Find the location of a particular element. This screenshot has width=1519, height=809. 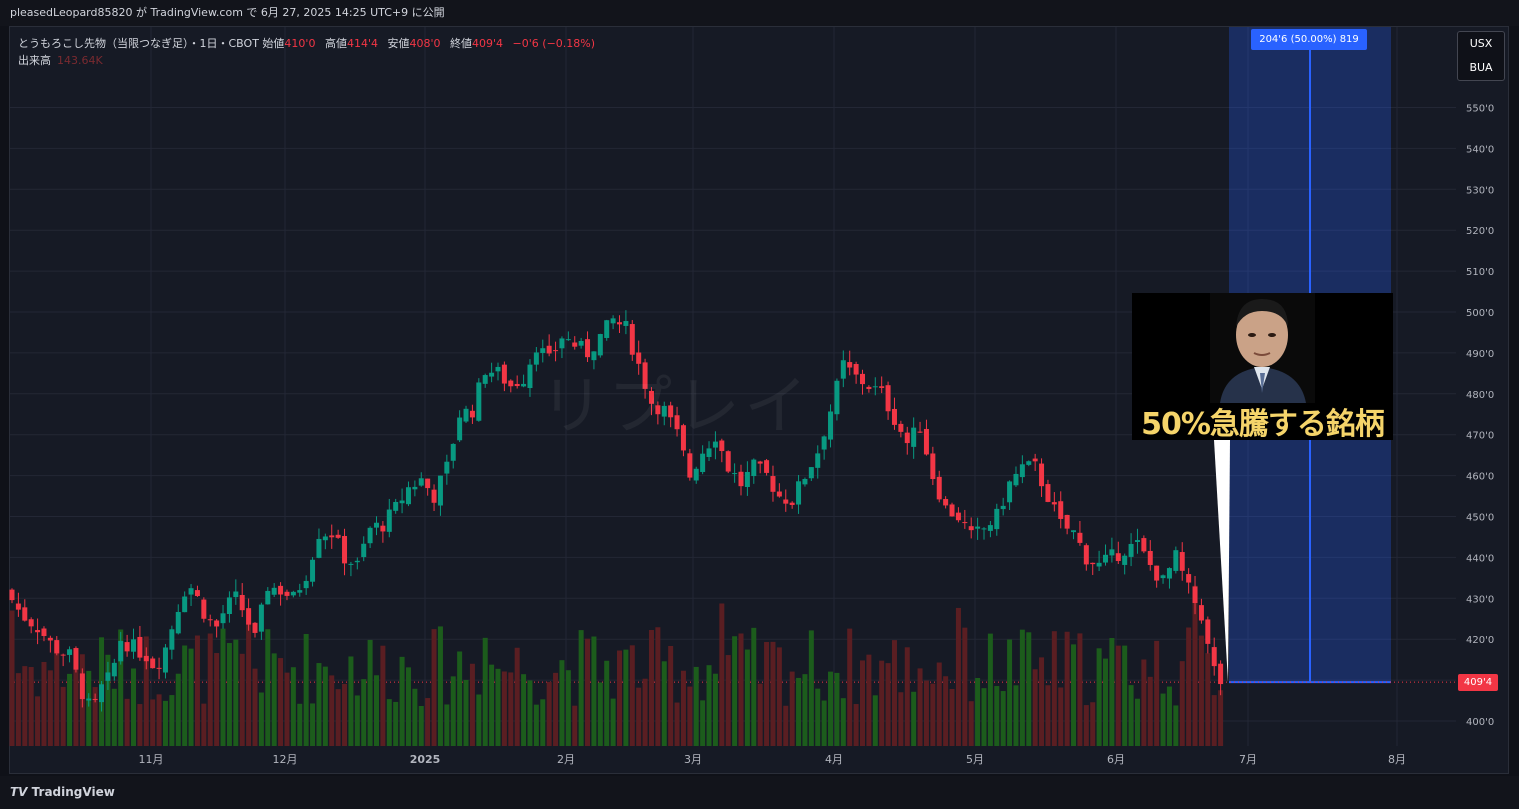

currency-box: USX BUA is located at coordinates (1481, 56).